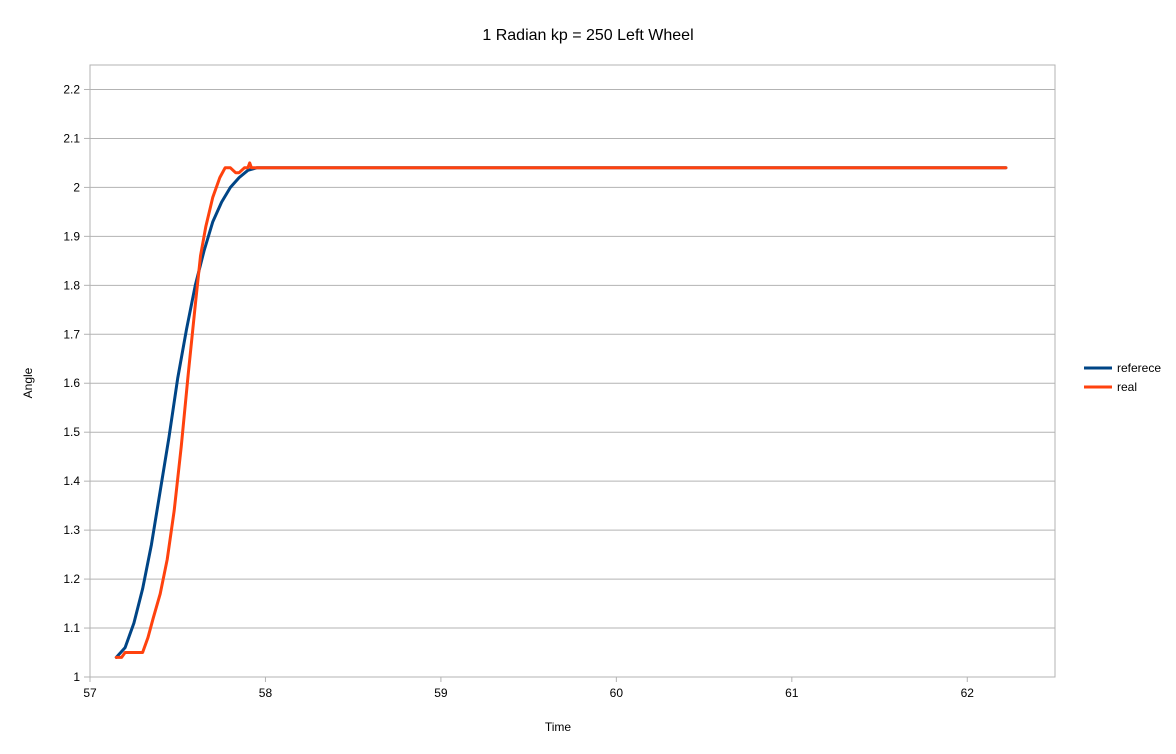 This screenshot has width=1176, height=754. I want to click on x-tick-label: 60, so click(617, 693).